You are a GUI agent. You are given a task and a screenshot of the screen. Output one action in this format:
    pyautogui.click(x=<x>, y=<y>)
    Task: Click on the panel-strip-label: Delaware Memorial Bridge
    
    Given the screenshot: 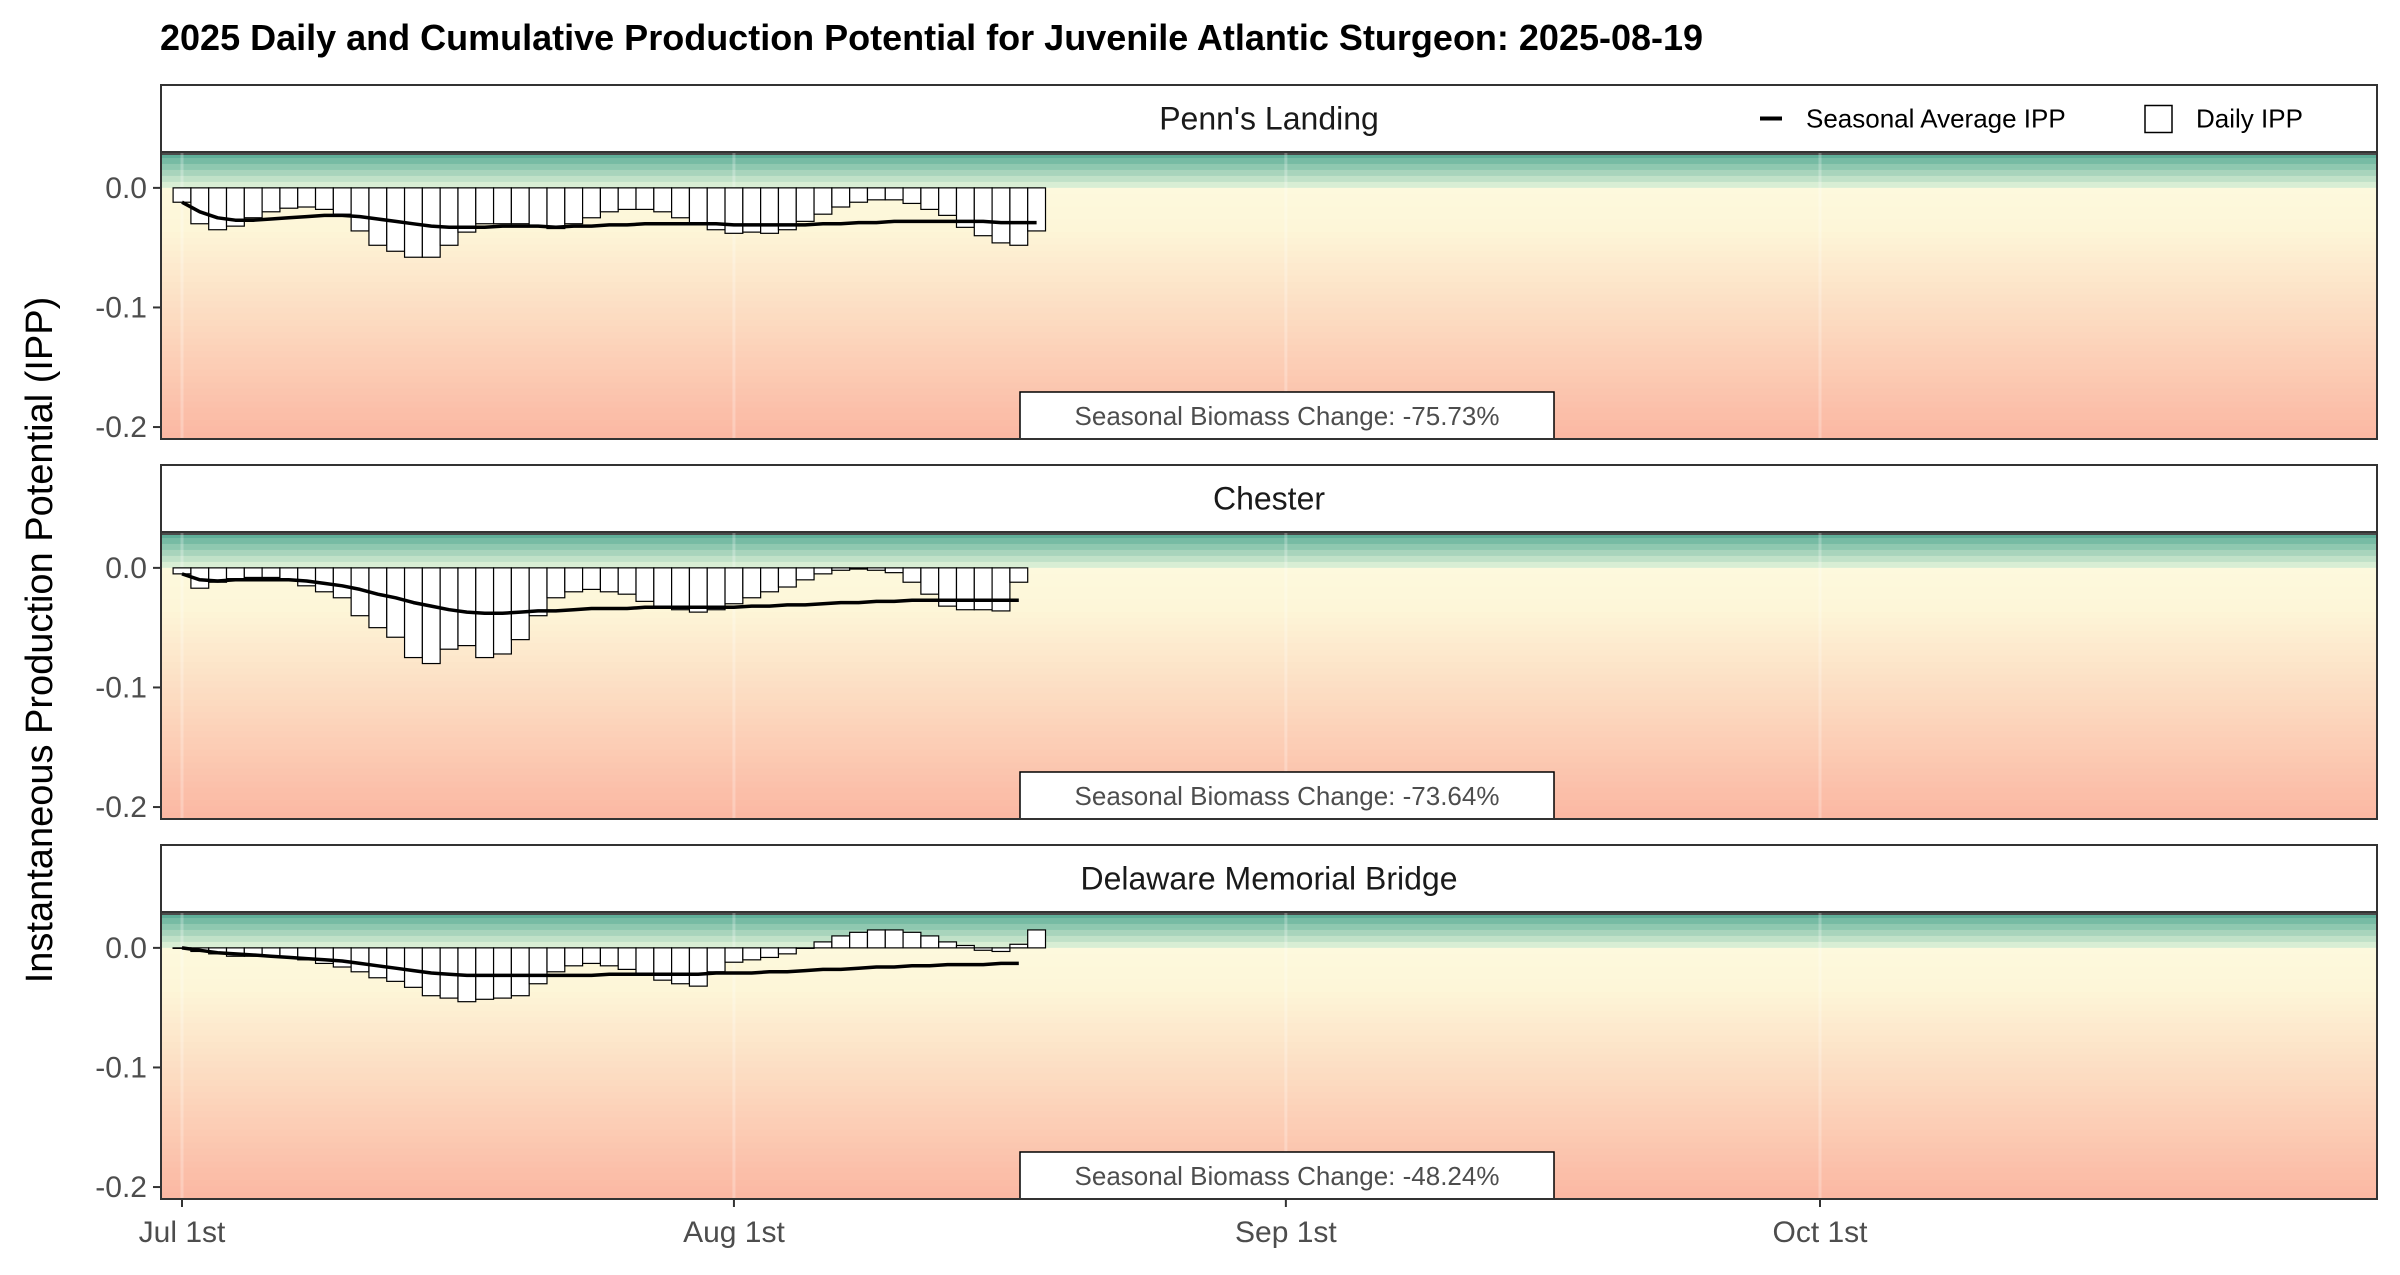 What is the action you would take?
    pyautogui.click(x=1268, y=879)
    